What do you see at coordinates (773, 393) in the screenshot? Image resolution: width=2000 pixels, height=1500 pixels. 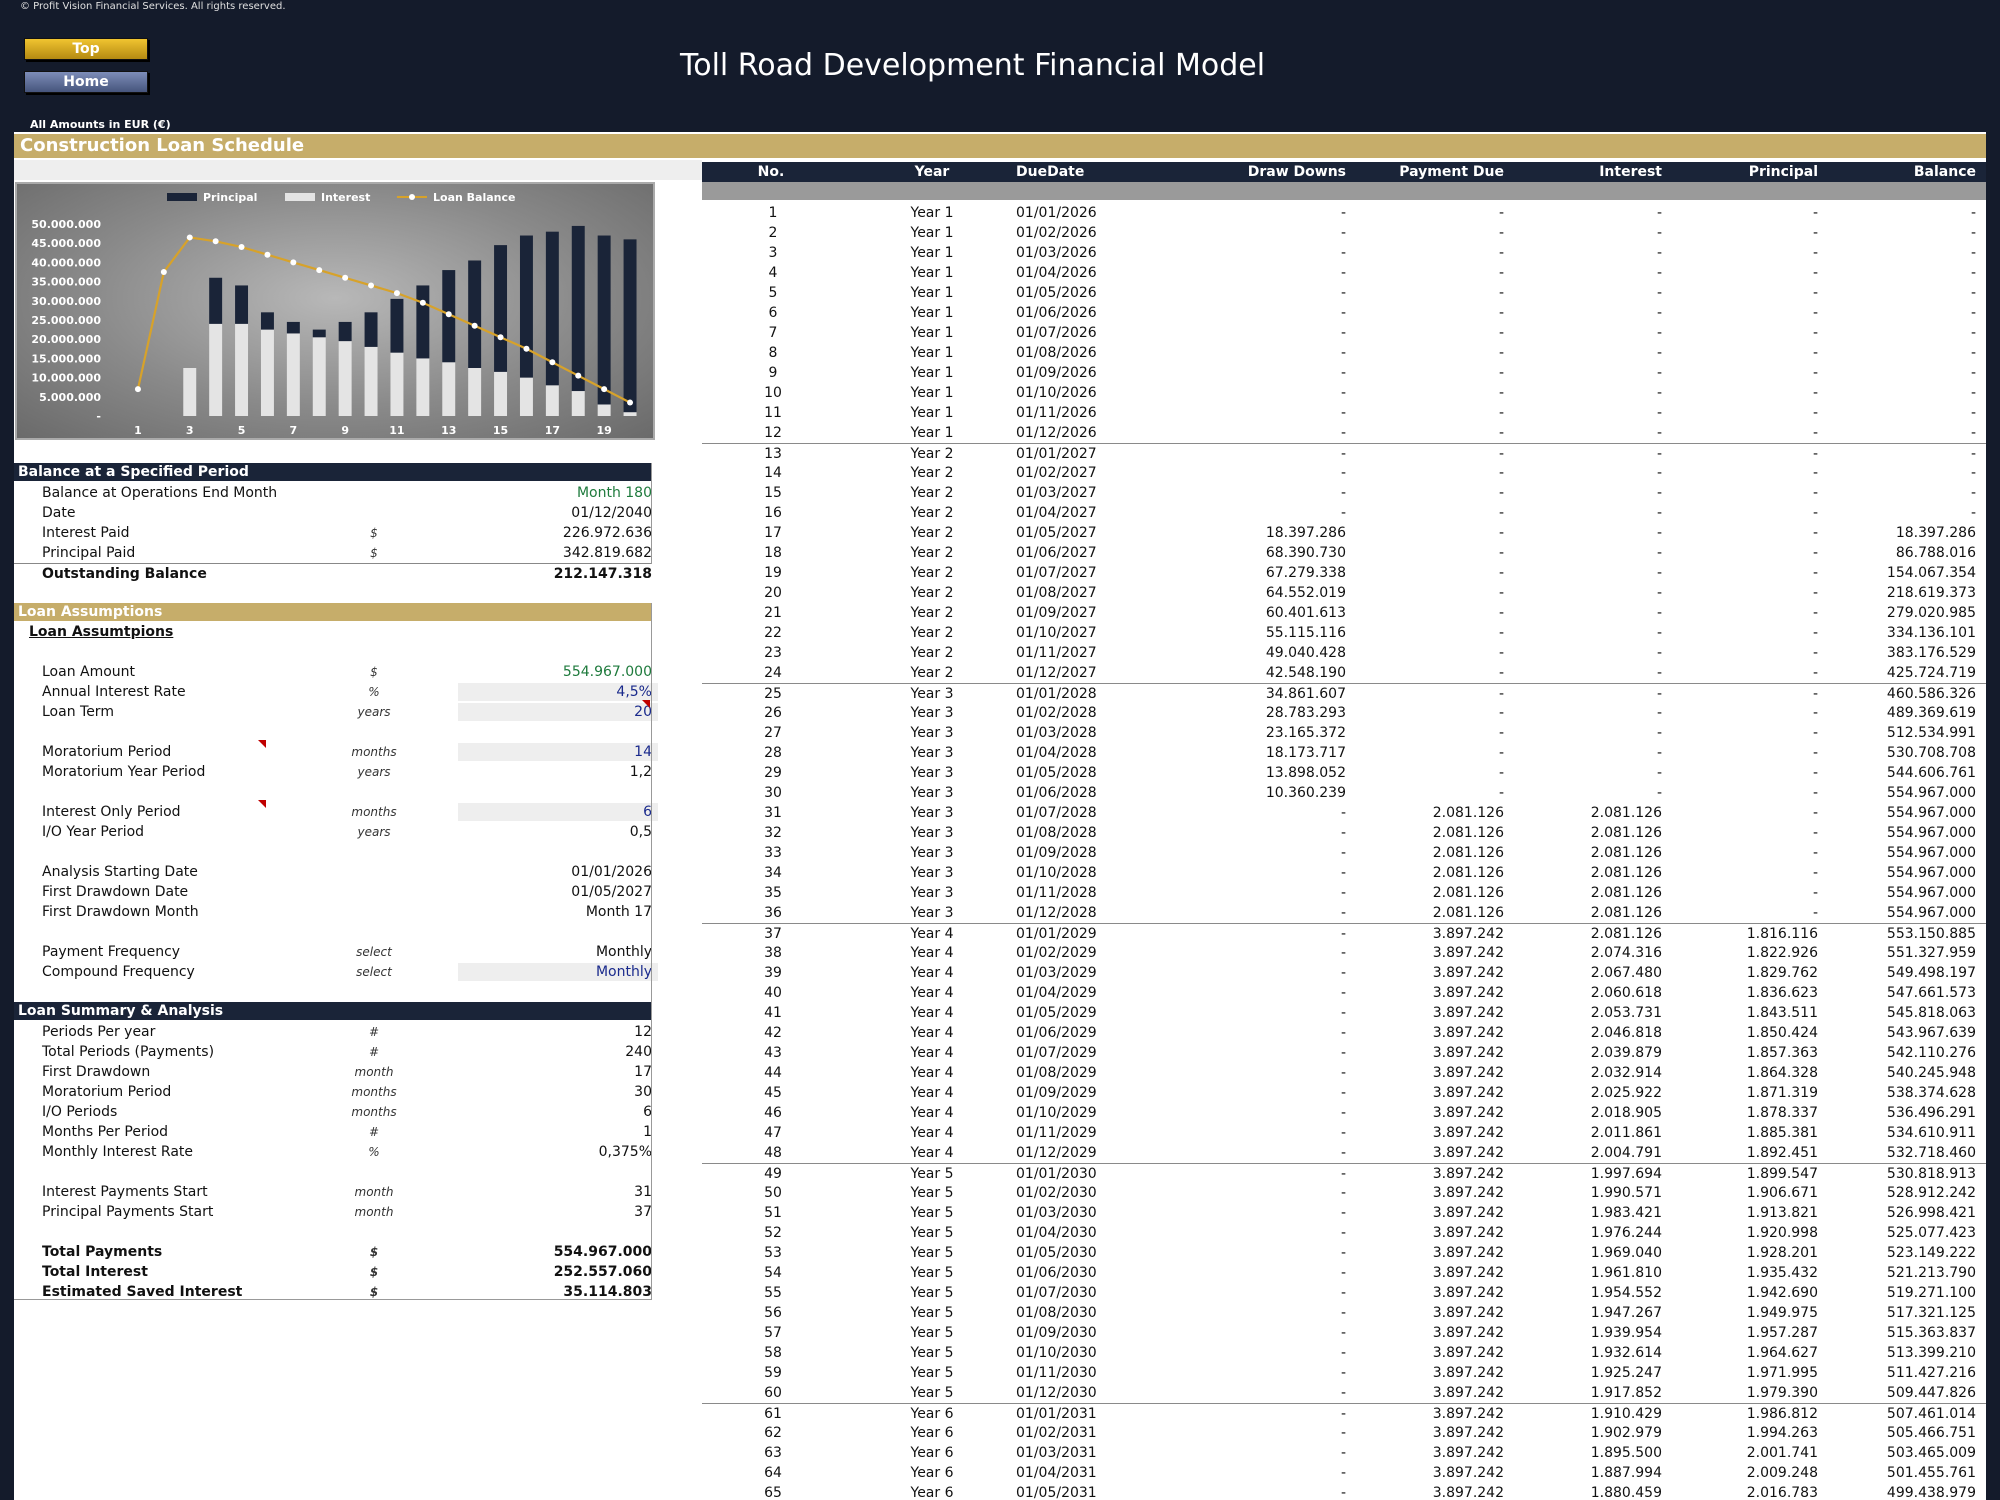 I see `cell-no: 10` at bounding box center [773, 393].